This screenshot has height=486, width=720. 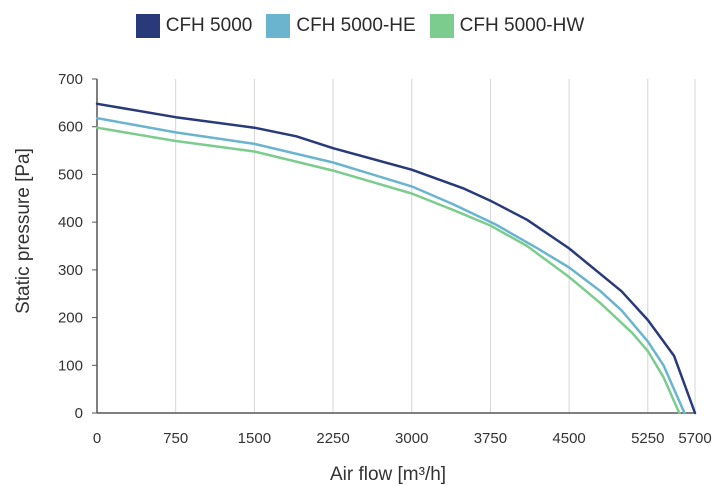 I want to click on y-tick-label-100: 100, so click(x=70, y=365).